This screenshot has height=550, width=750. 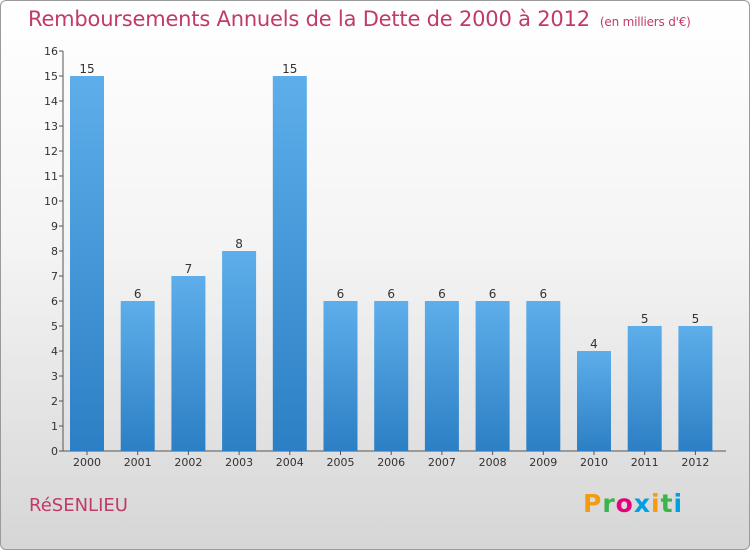 I want to click on y-tick-label: 12, so click(x=51, y=151).